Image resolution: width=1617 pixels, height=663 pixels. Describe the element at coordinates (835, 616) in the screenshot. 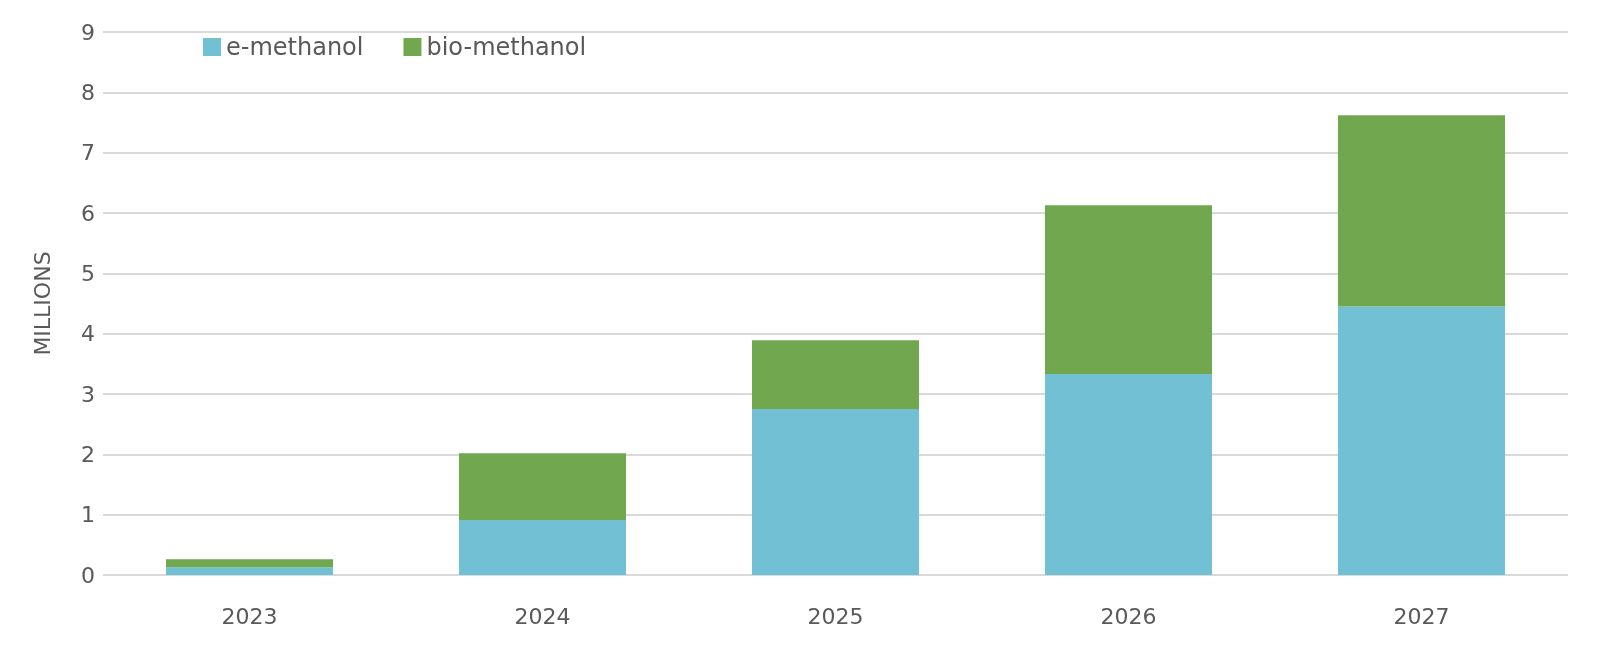

I see `x-tick-label: 2025` at that location.